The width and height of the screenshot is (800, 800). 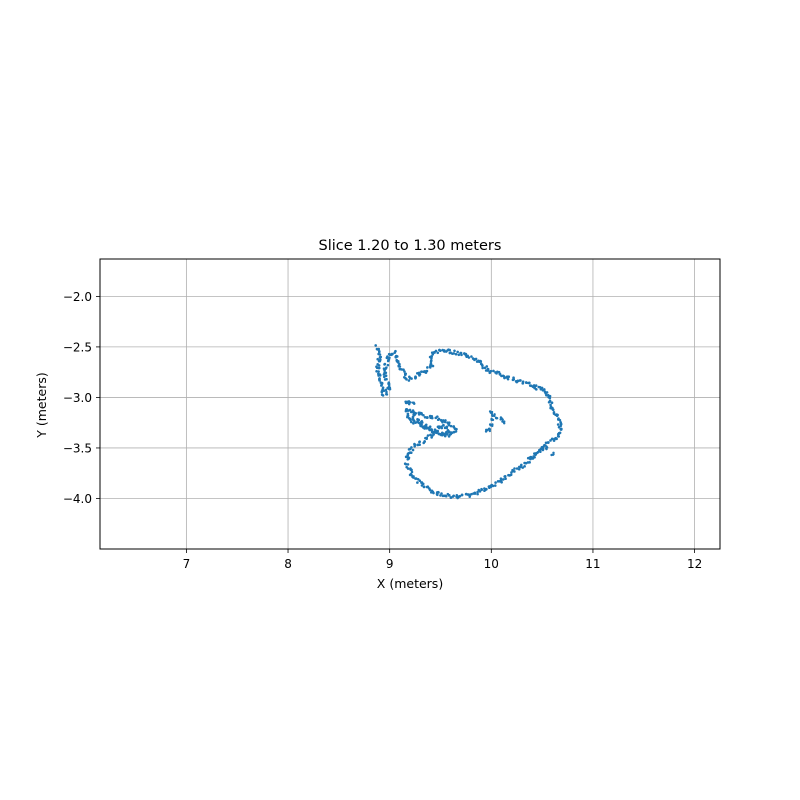 What do you see at coordinates (41, 405) in the screenshot?
I see `y-axis-label: Y (meters)` at bounding box center [41, 405].